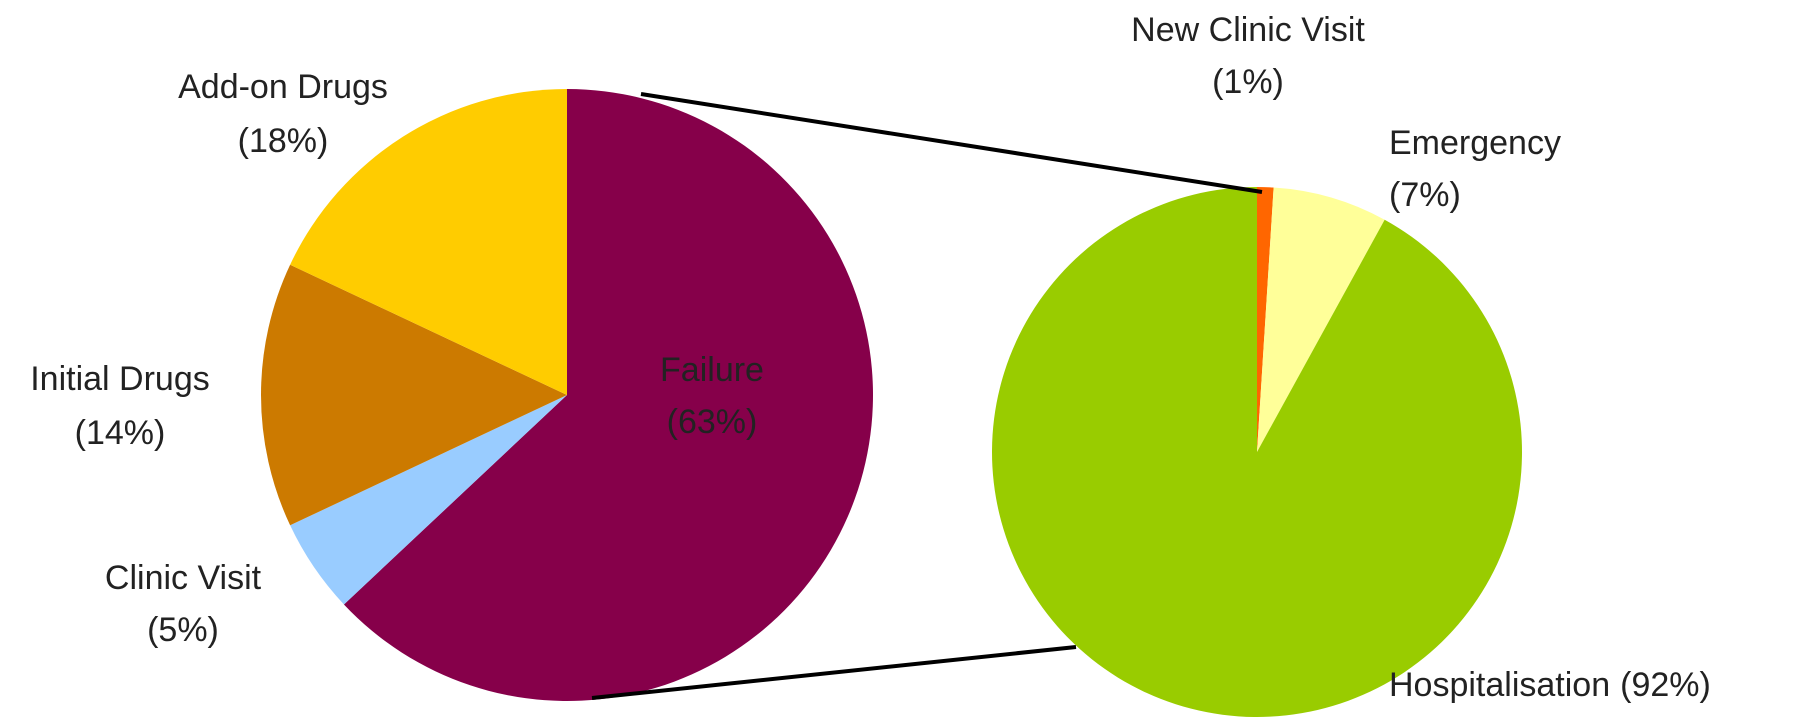 This screenshot has height=719, width=1795. I want to click on slice-value: (18%), so click(283, 141).